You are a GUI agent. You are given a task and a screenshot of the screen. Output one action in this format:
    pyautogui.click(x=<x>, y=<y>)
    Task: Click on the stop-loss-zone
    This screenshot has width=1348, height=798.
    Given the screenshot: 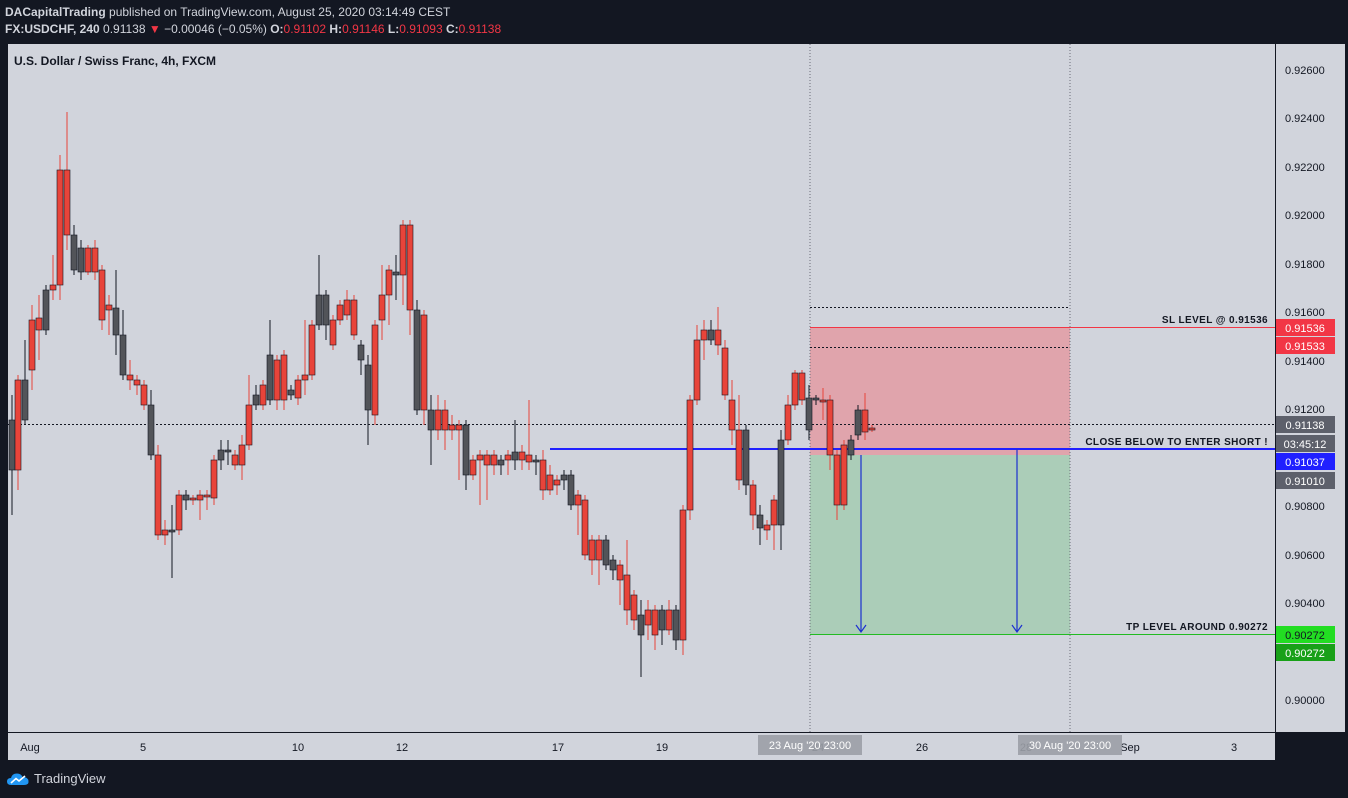 What is the action you would take?
    pyautogui.click(x=940, y=391)
    